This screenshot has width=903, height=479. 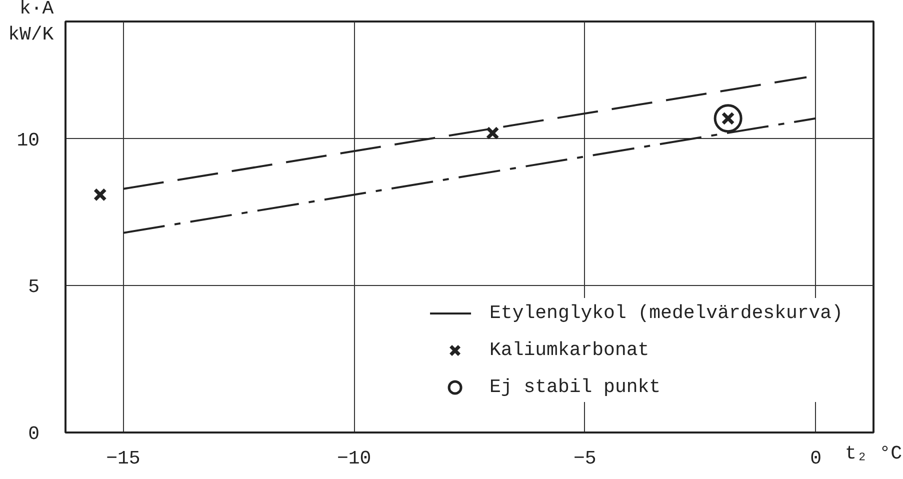 I want to click on legend-label: Ej stabil punkt, so click(x=575, y=387).